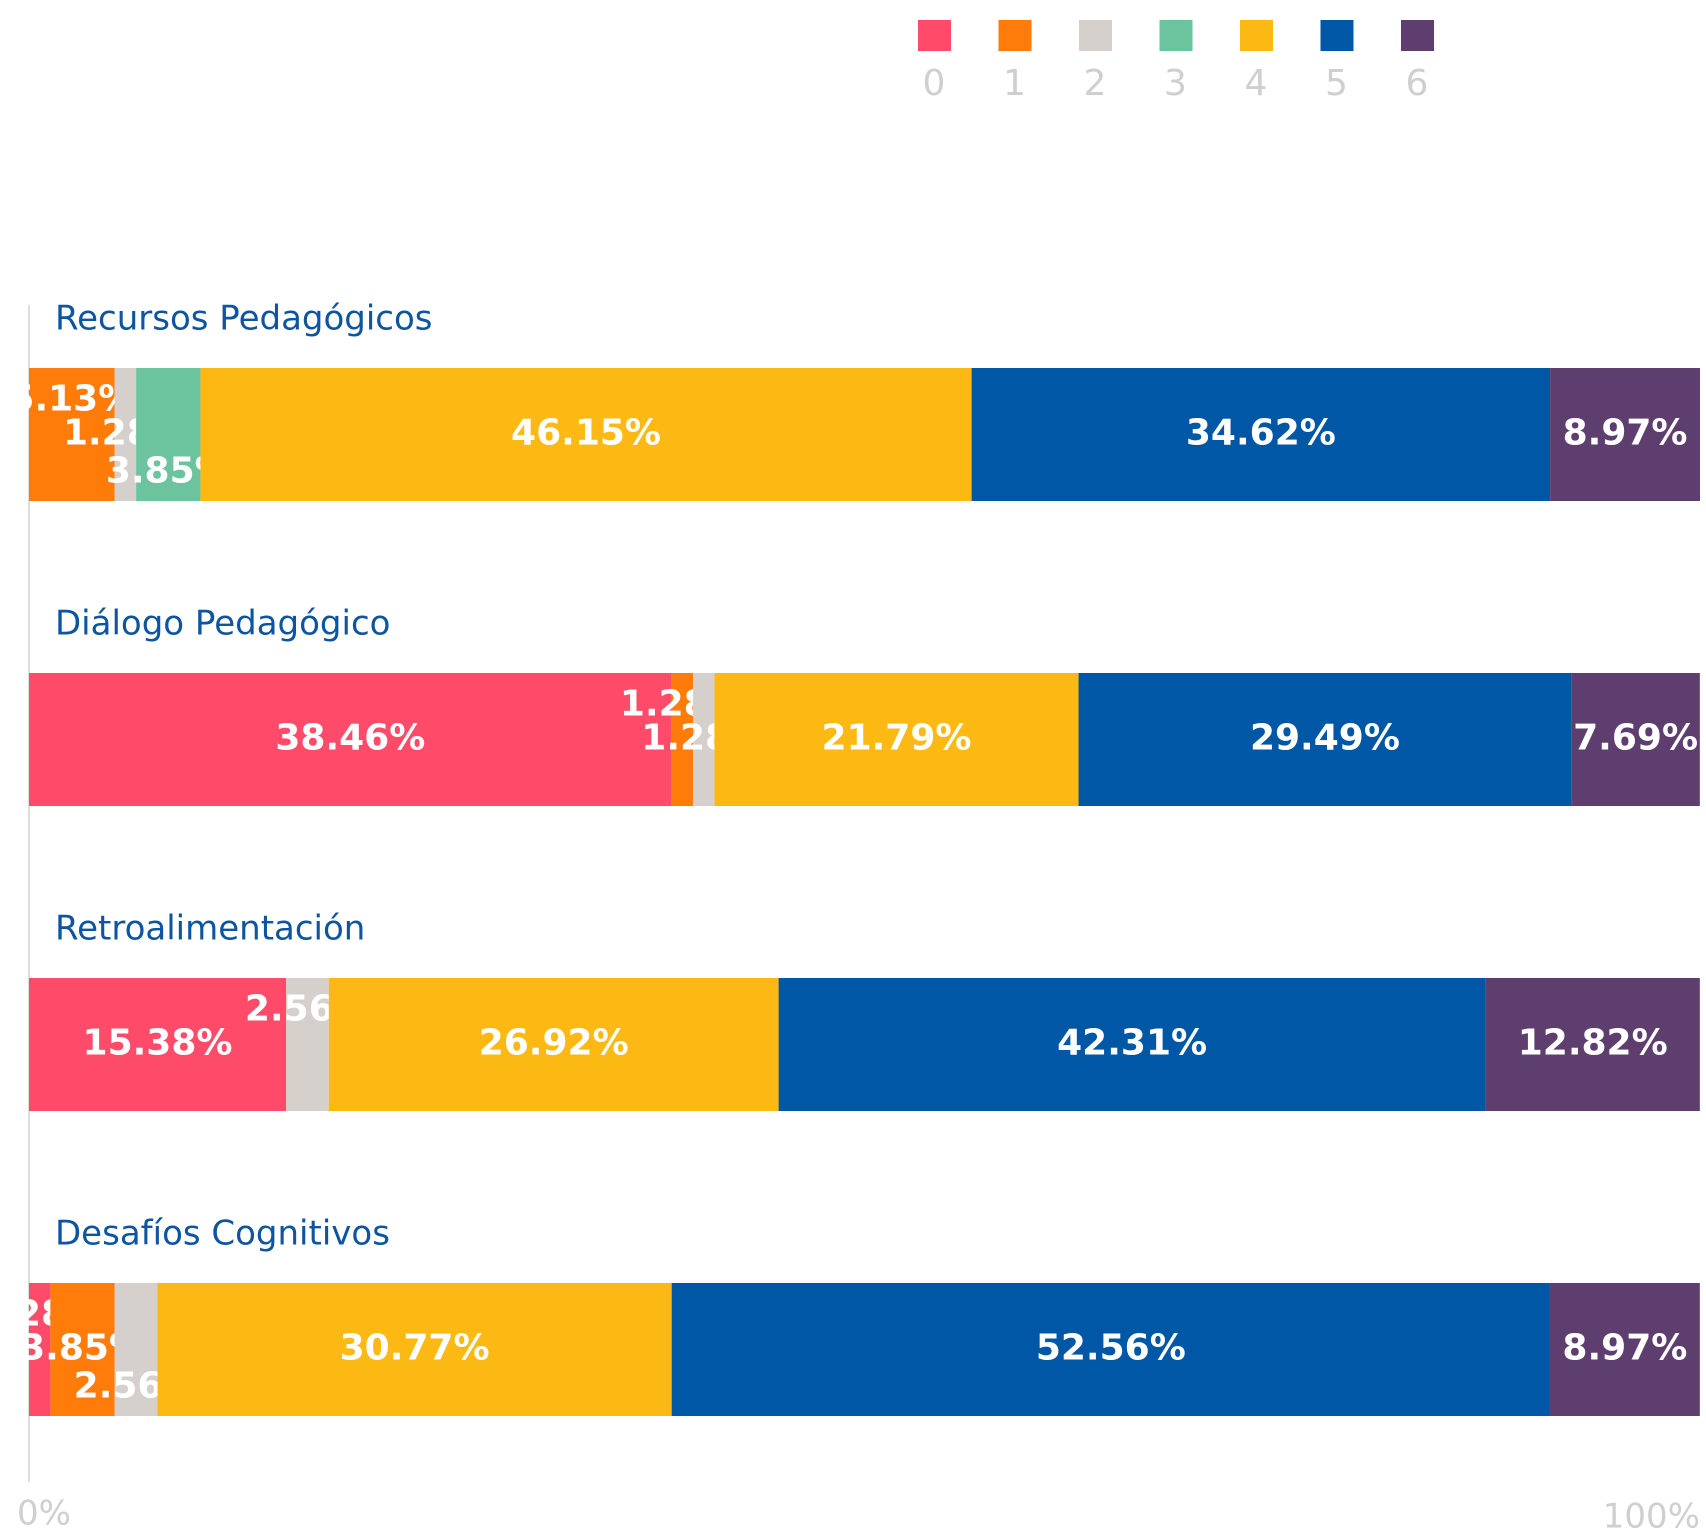 This screenshot has width=1706, height=1533. What do you see at coordinates (1175, 83) in the screenshot?
I see `legend-label: 3` at bounding box center [1175, 83].